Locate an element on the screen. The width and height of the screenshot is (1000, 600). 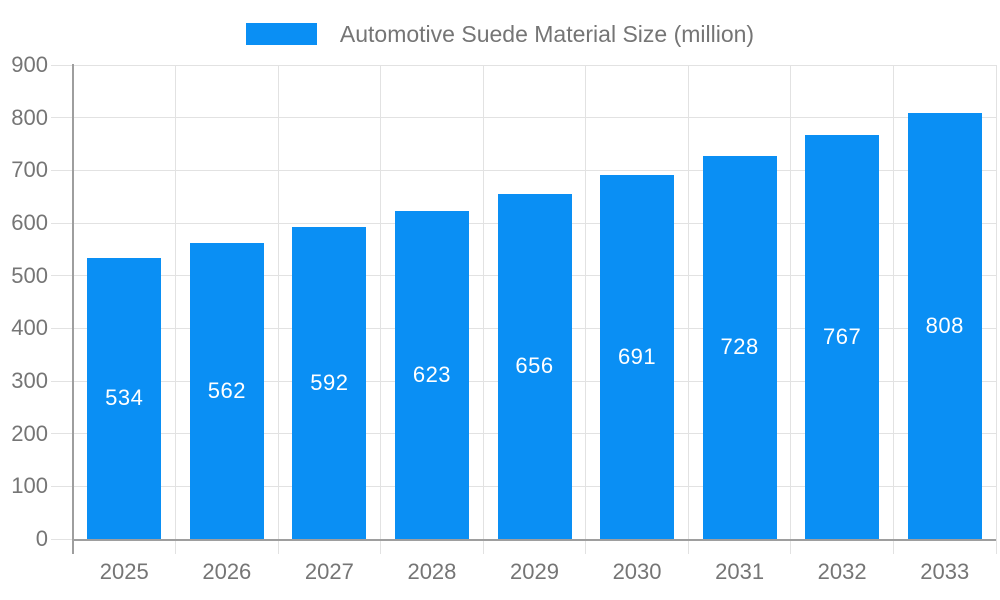
bar: 623 is located at coordinates (431, 374).